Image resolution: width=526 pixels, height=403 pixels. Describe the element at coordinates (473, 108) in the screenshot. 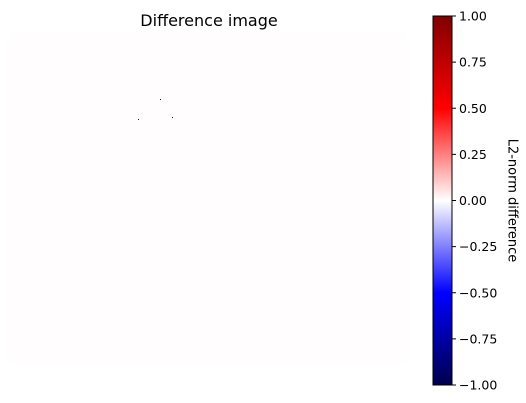

I see `colorbar-tick-label: 0.50` at that location.